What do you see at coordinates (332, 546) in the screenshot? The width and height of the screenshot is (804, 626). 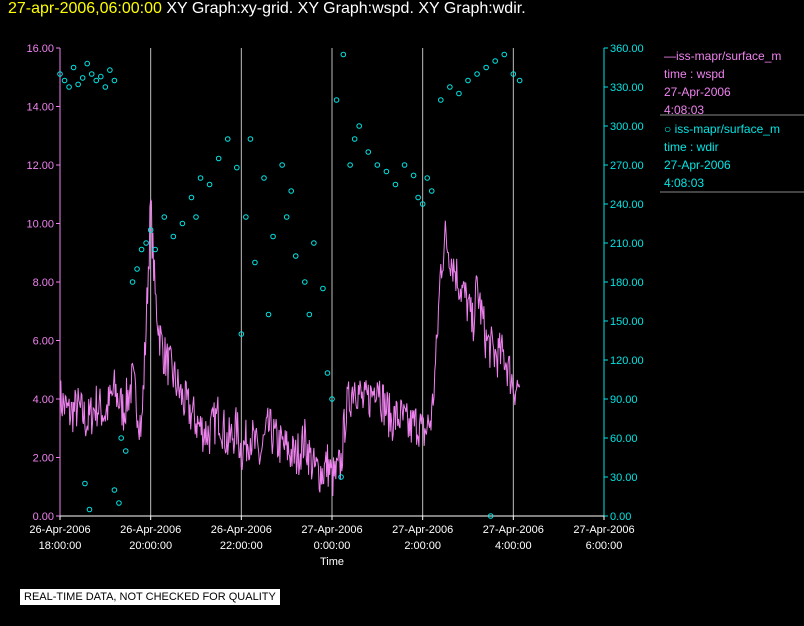 I see `x-tick-time: 0:00:00` at bounding box center [332, 546].